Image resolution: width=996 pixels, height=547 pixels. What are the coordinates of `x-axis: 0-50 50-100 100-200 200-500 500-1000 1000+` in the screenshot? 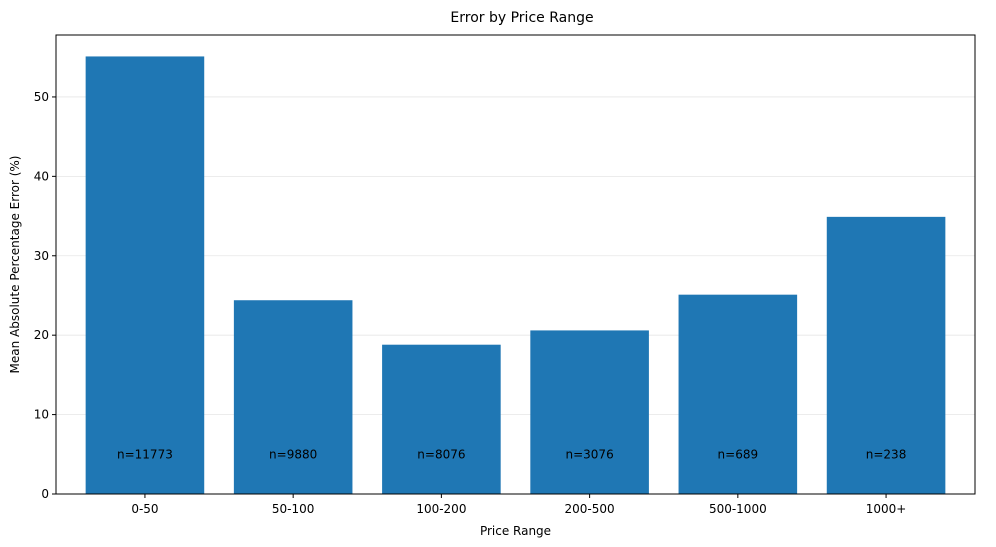 It's located at (518, 505).